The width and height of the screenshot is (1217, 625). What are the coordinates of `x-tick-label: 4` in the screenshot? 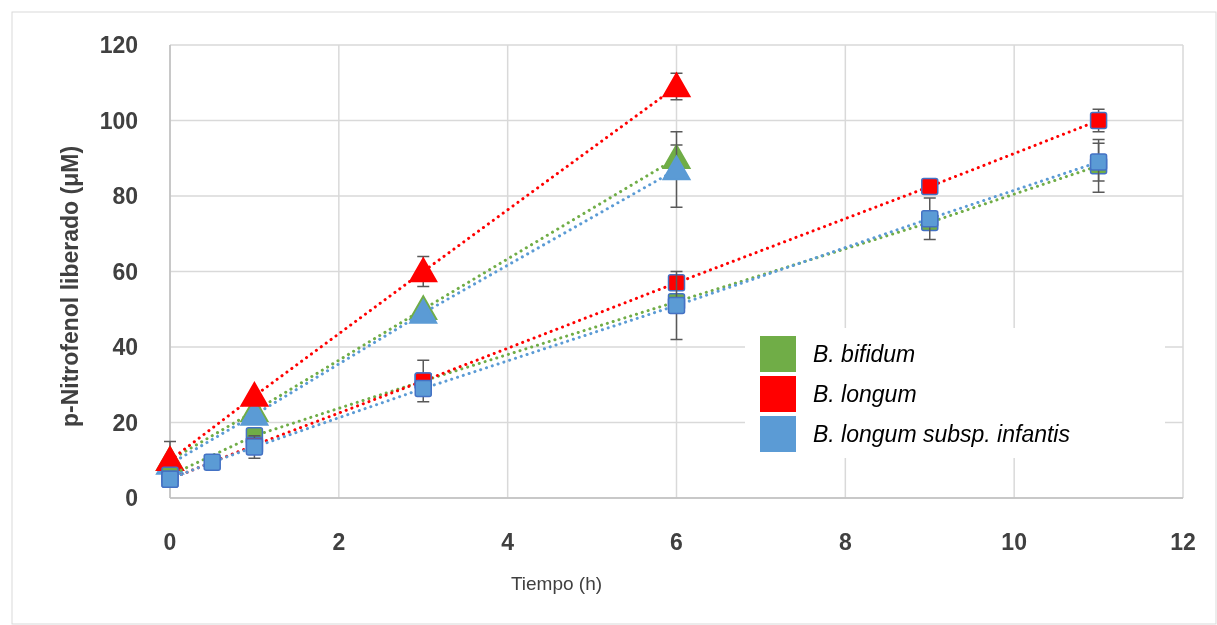 It's located at (508, 542).